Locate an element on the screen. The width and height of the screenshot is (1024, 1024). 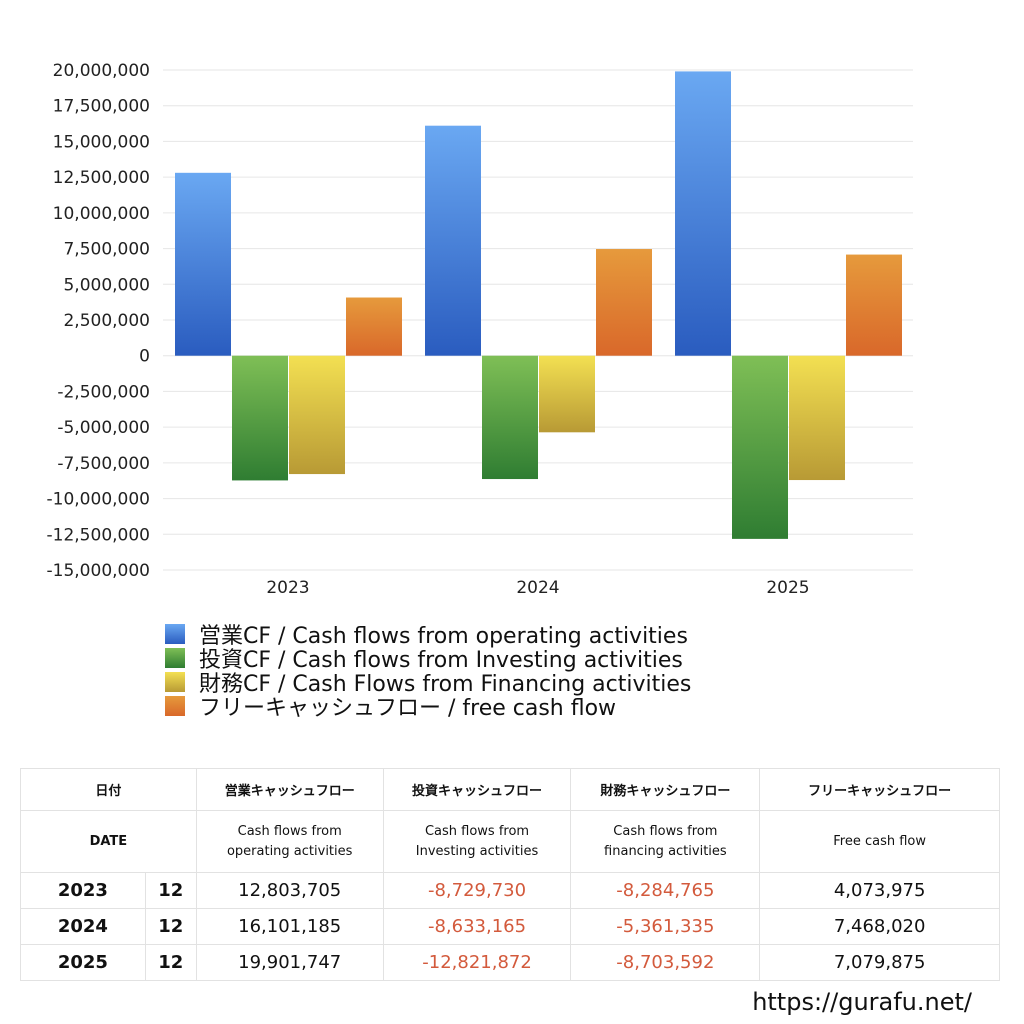
x-axis-category-labels: 2023 2024 2025 is located at coordinates (537, 588).